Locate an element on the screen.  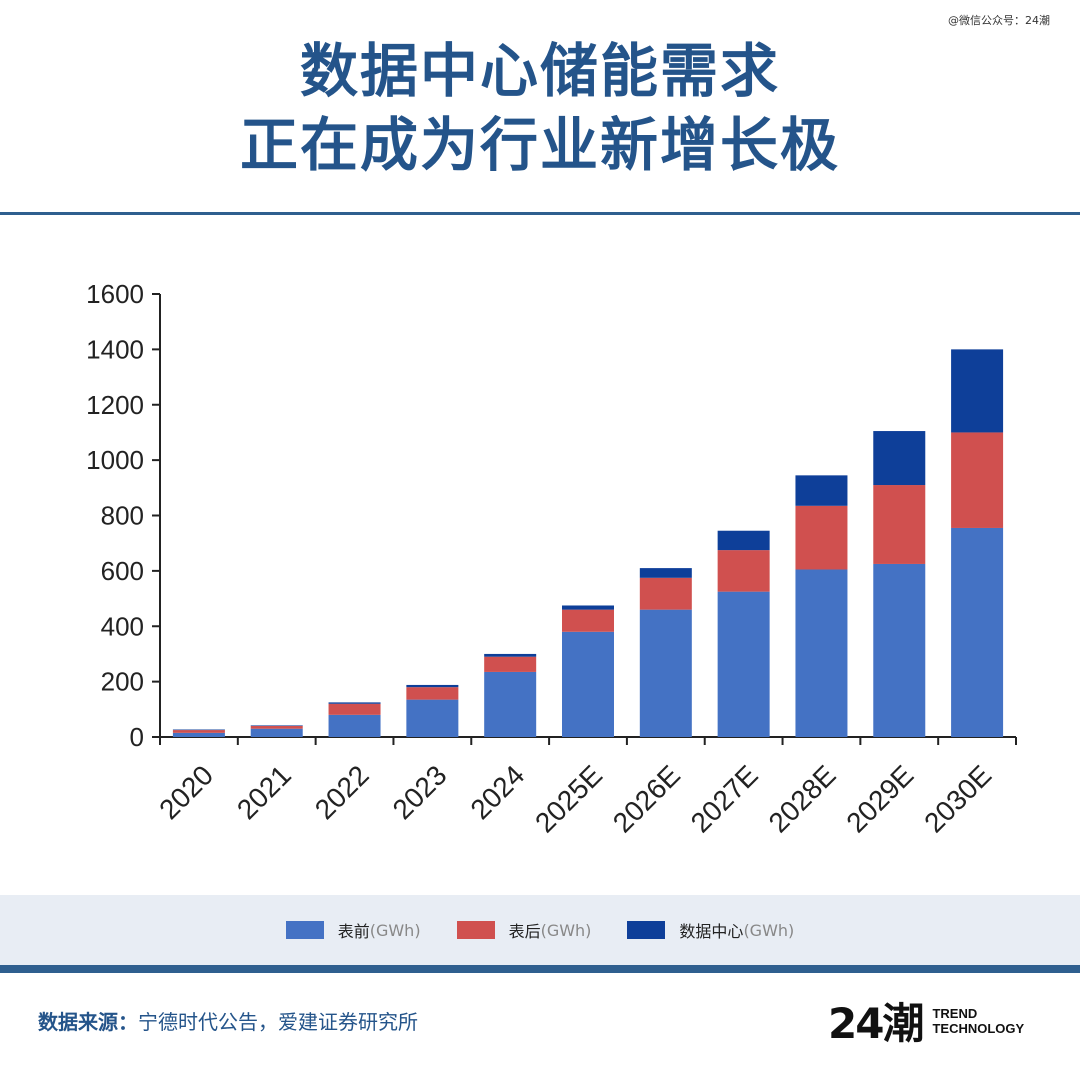
source-label: 数据来源： is located at coordinates (88, 1022).